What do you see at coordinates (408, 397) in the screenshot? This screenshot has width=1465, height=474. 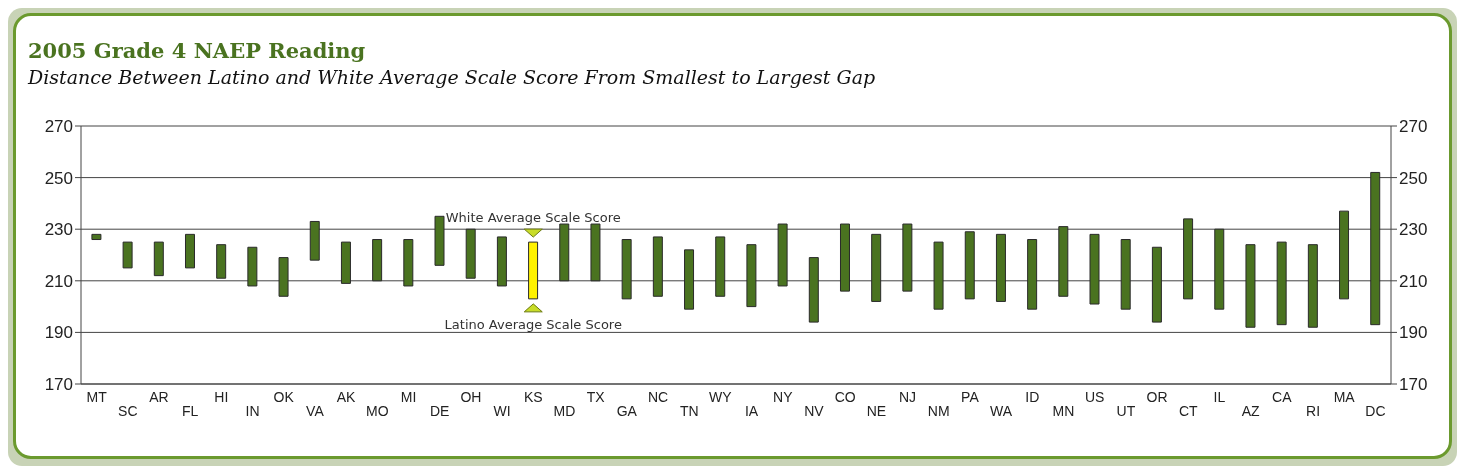 I see `x-tick-label: MI` at bounding box center [408, 397].